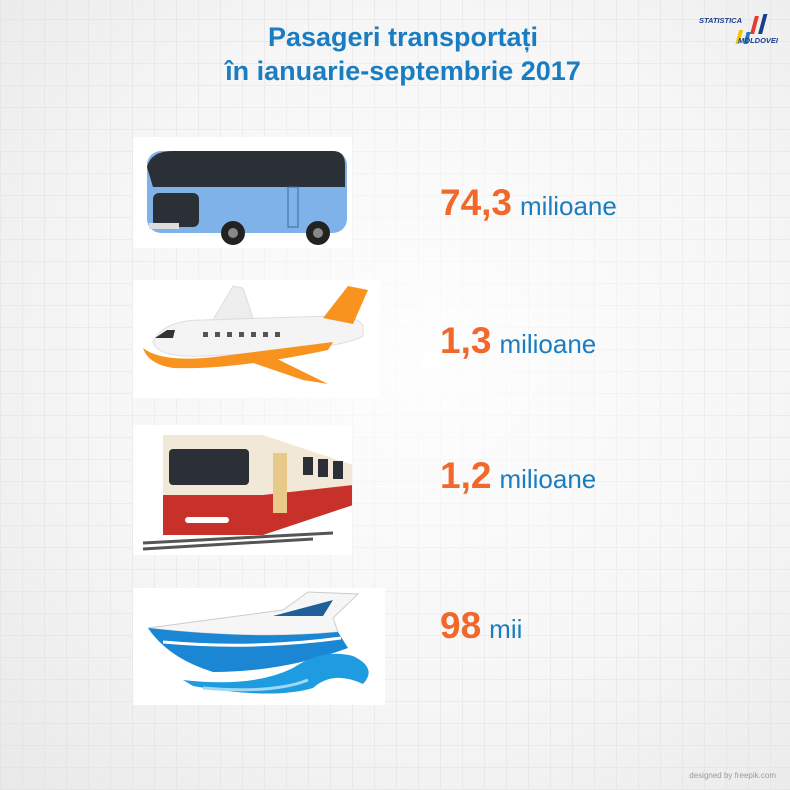 Image resolution: width=790 pixels, height=790 pixels. I want to click on train-illustration, so click(242, 490).